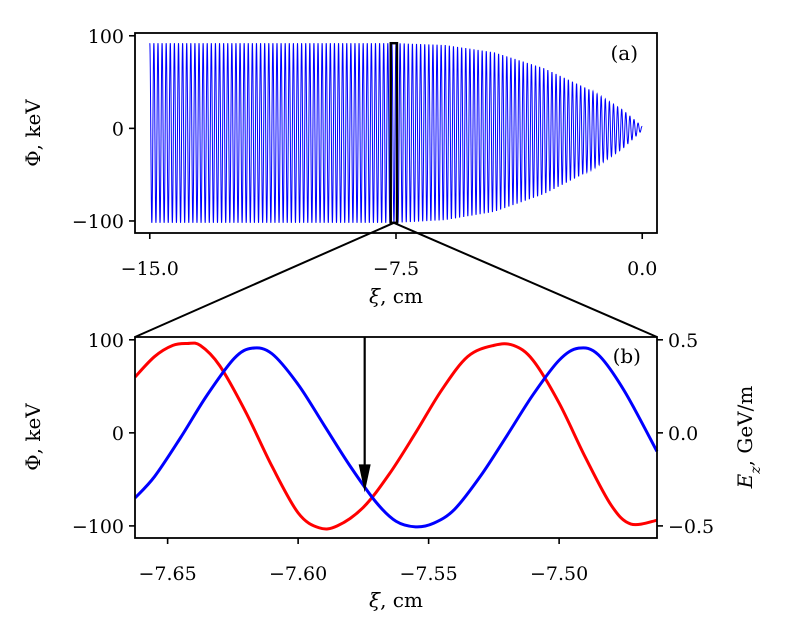 The image size is (789, 634). I want to click on panel-a-label: (a), so click(624, 53).